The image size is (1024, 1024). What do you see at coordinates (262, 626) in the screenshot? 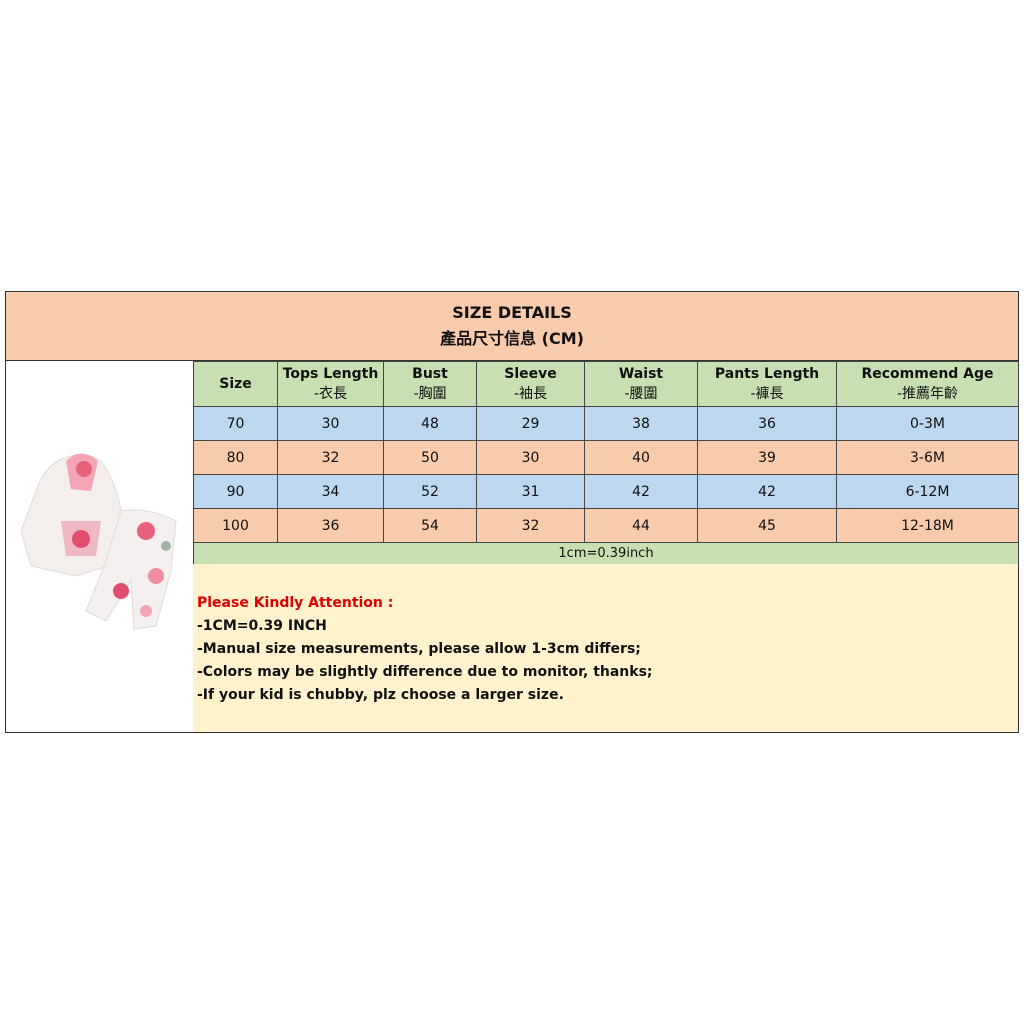
I see `attention-line: -1CM=0.39 INCH` at bounding box center [262, 626].